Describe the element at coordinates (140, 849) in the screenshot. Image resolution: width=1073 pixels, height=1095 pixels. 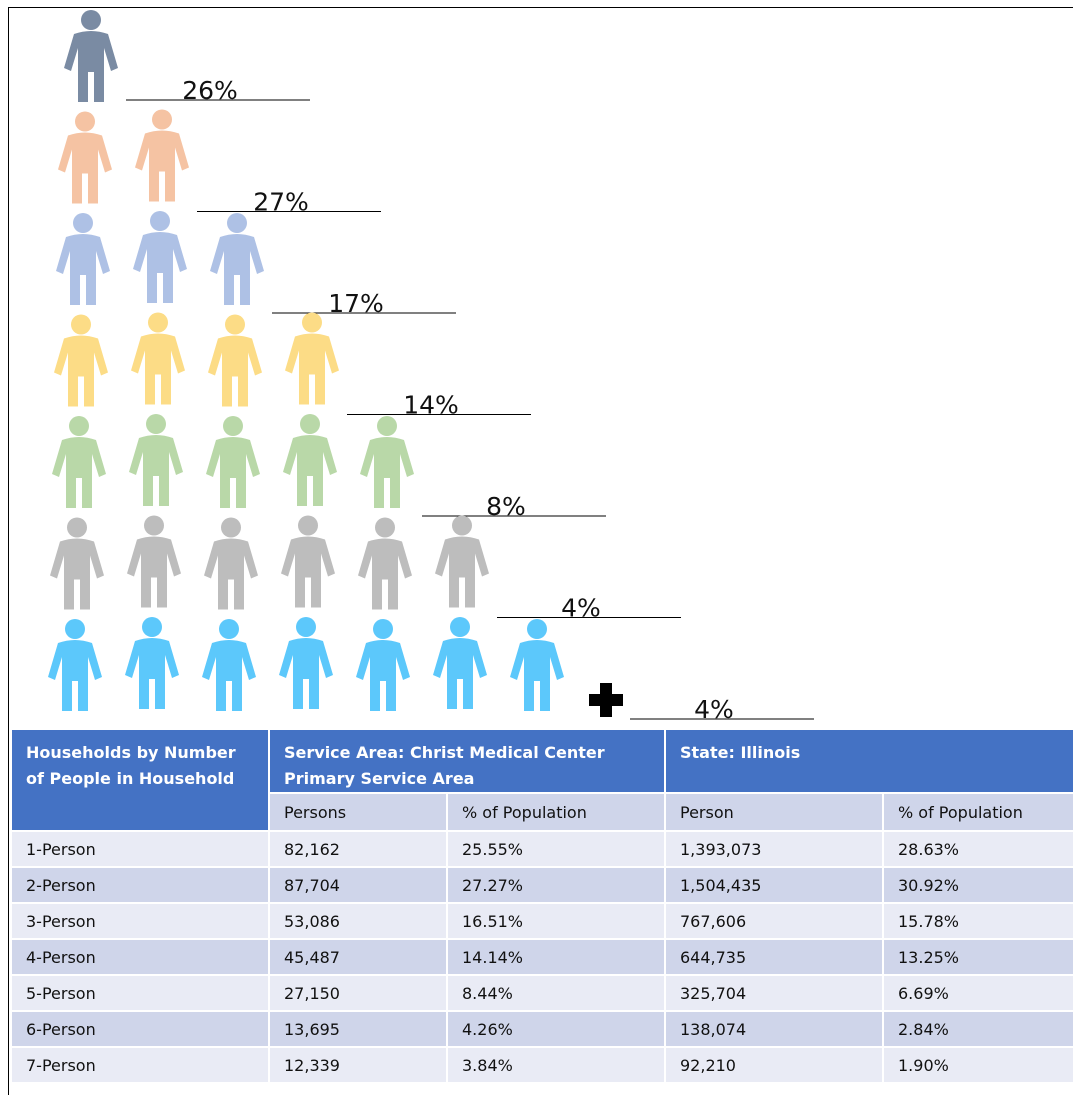
I see `table-cell: 1-Person` at that location.